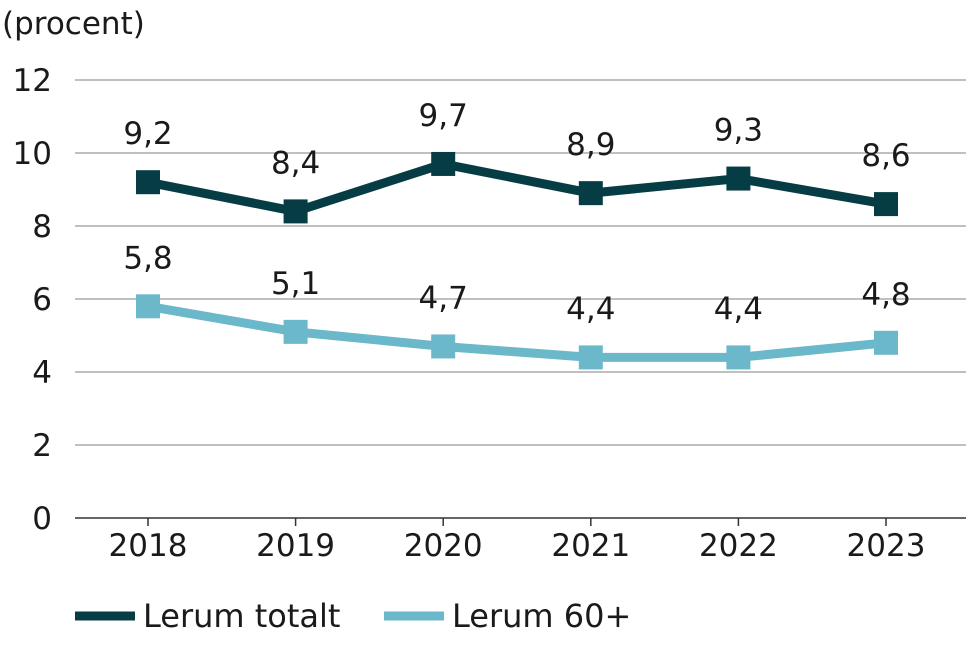 Image resolution: width=966 pixels, height=646 pixels. I want to click on series-line-lerum-totalt, so click(517, 187).